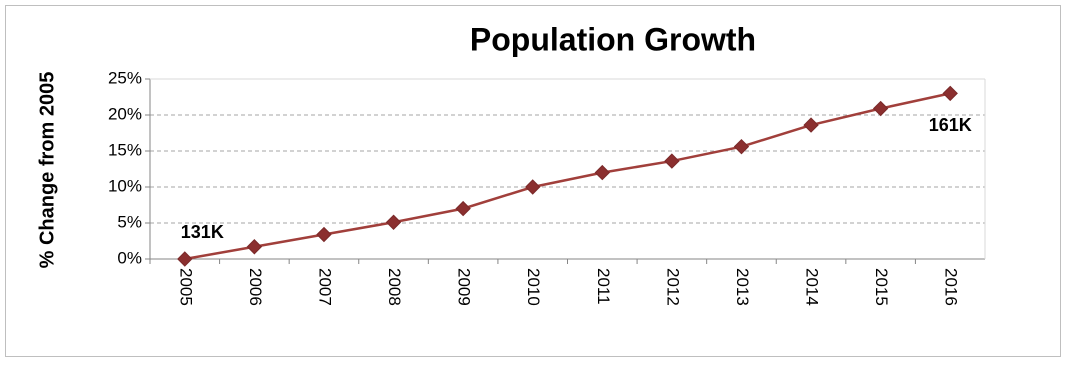 The height and width of the screenshot is (366, 1066). I want to click on x-tick-label: 2015, so click(881, 287).